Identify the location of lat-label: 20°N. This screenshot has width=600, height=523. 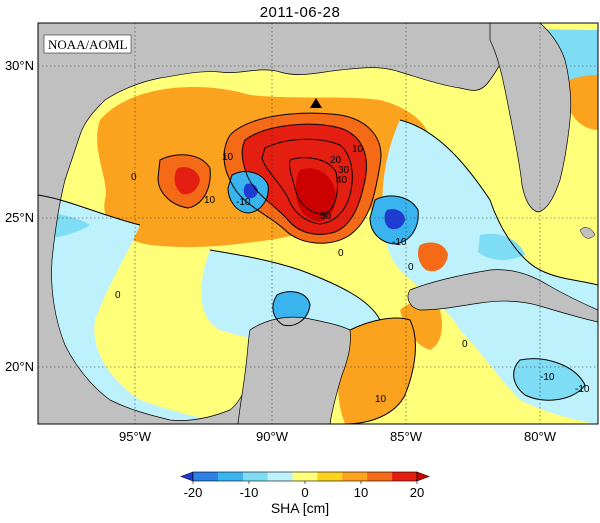
(19, 366).